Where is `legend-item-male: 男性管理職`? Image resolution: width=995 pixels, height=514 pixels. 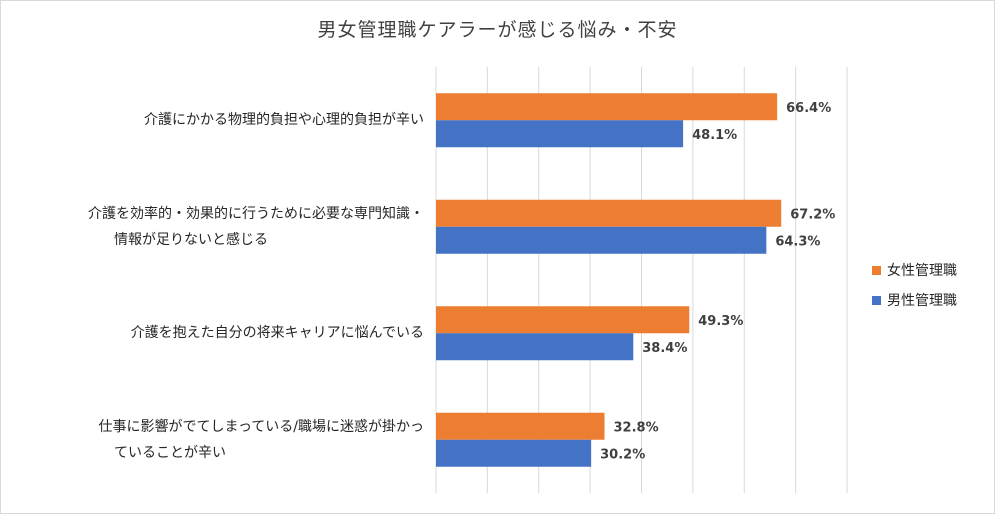 legend-item-male: 男性管理職 is located at coordinates (914, 300).